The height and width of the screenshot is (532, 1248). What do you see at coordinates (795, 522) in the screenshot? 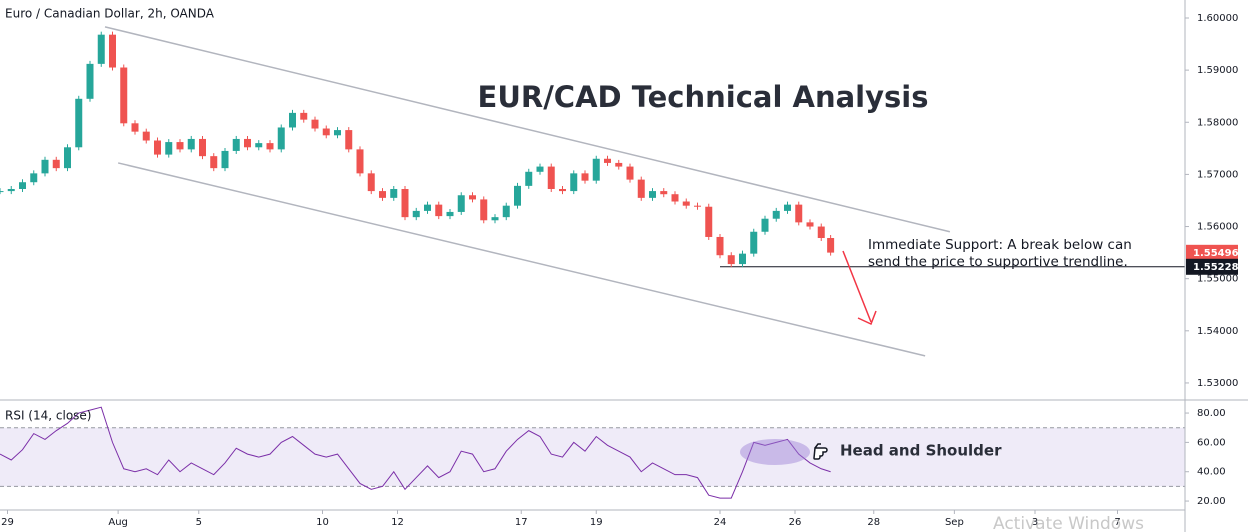
I see `x-tick-label: 26` at bounding box center [795, 522].